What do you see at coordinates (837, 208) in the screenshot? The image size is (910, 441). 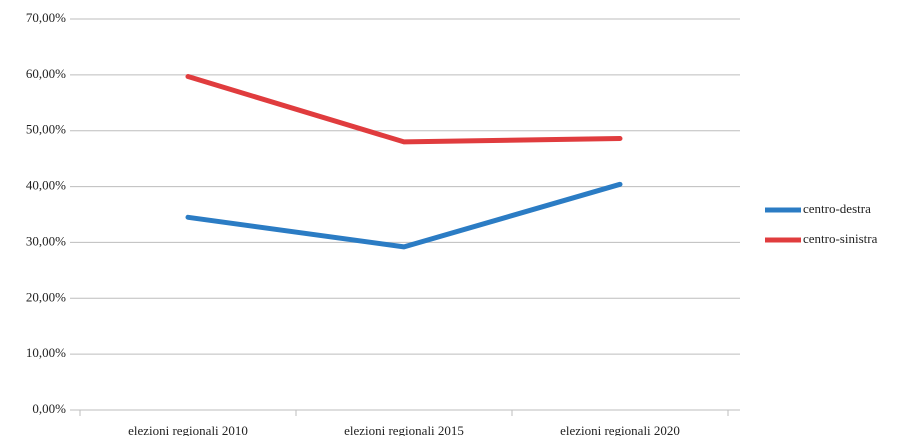 I see `legend-label: centro-destra` at bounding box center [837, 208].